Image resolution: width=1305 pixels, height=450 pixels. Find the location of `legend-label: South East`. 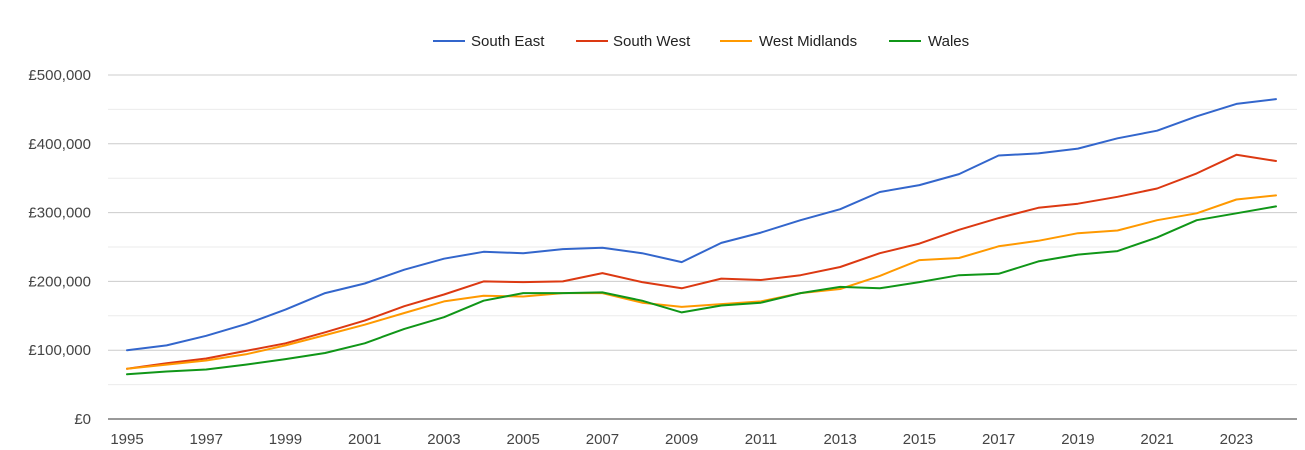

legend-label: South East is located at coordinates (508, 41).